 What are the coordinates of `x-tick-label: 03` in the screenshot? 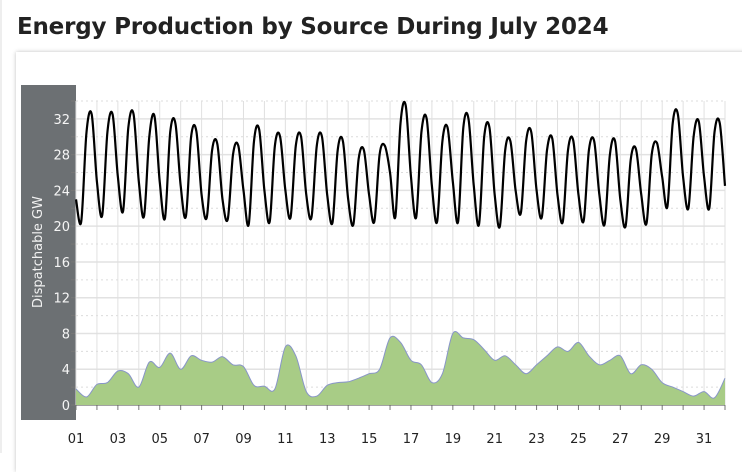 It's located at (118, 439).